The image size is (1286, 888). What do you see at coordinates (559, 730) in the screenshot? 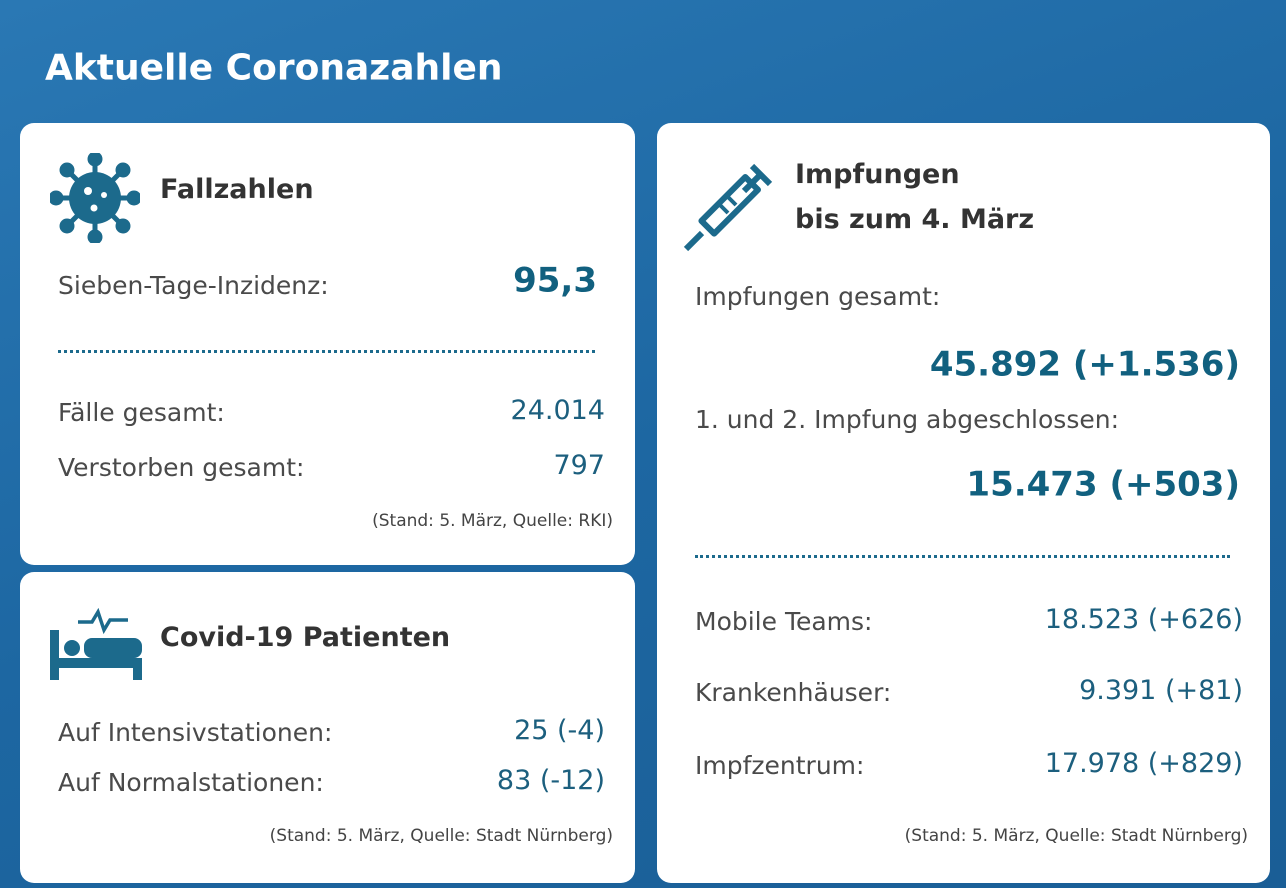
I see `row-value: 25 (-4)` at bounding box center [559, 730].